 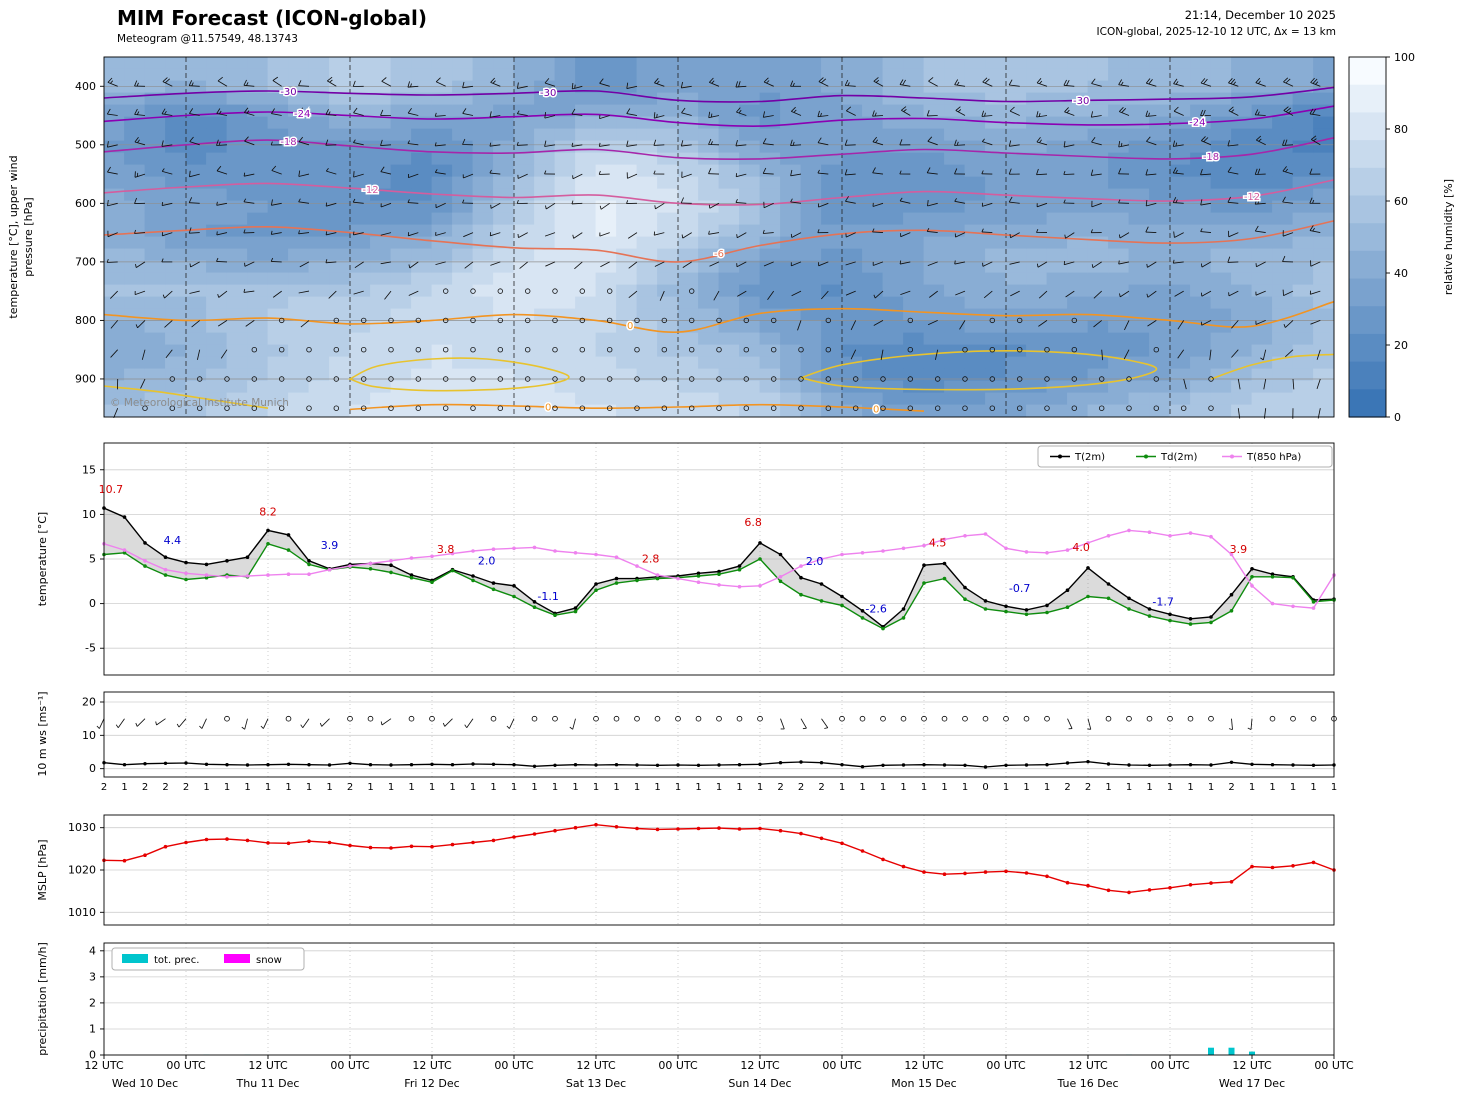 What do you see at coordinates (302, 114) in the screenshot?
I see `isotherm-label: -24` at bounding box center [302, 114].